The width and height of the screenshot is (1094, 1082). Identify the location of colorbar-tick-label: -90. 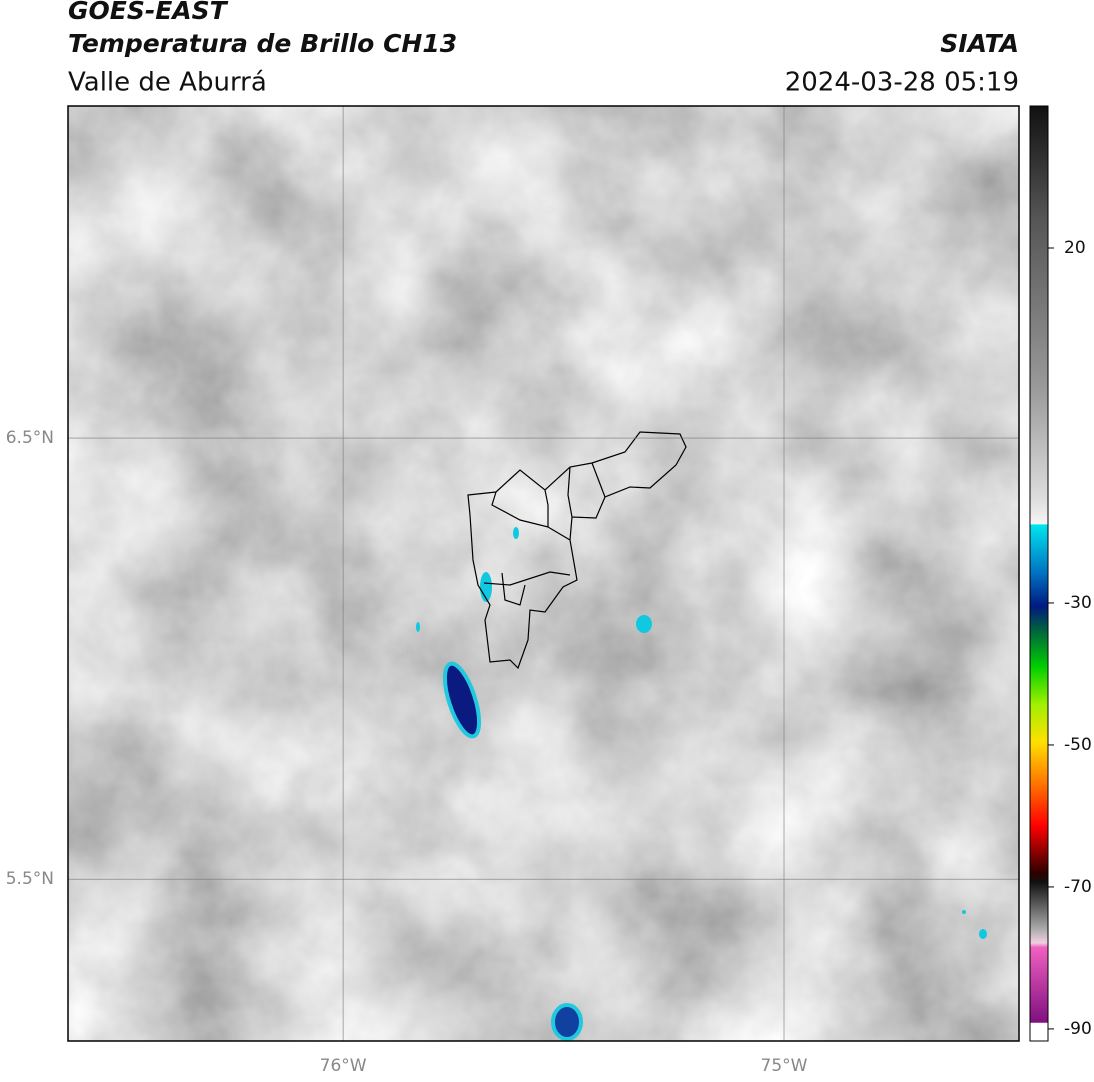
(1078, 1029).